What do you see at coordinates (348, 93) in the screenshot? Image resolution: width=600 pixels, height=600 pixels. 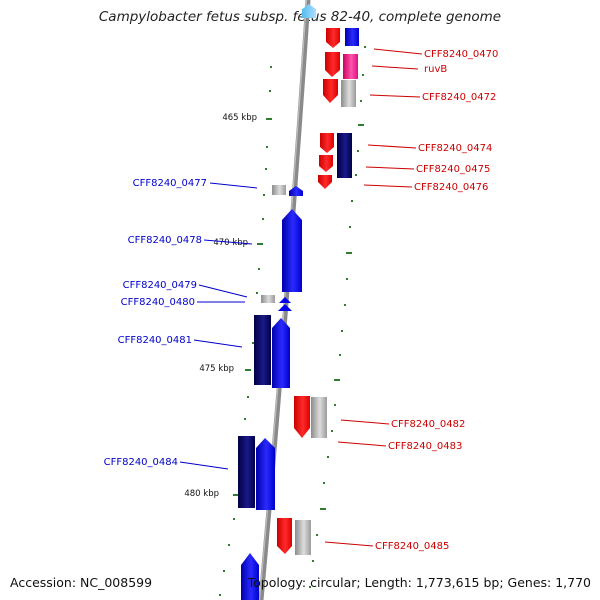 I see `gene-0472-block` at bounding box center [348, 93].